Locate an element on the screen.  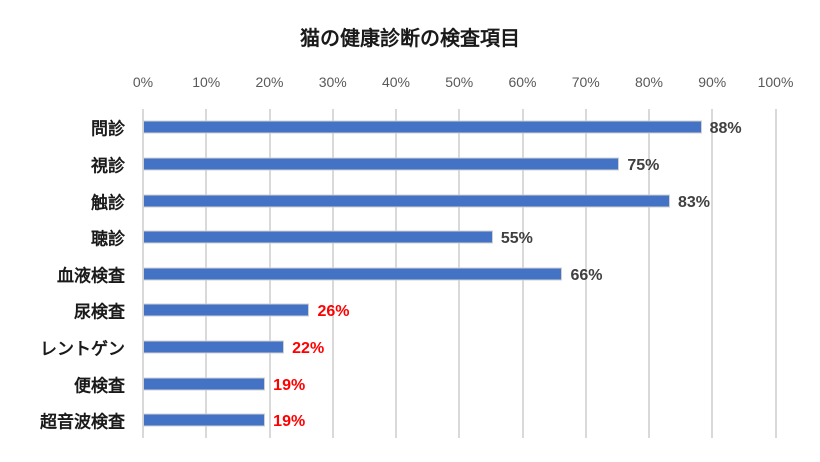
category-label: 血液検査 is located at coordinates (91, 276).